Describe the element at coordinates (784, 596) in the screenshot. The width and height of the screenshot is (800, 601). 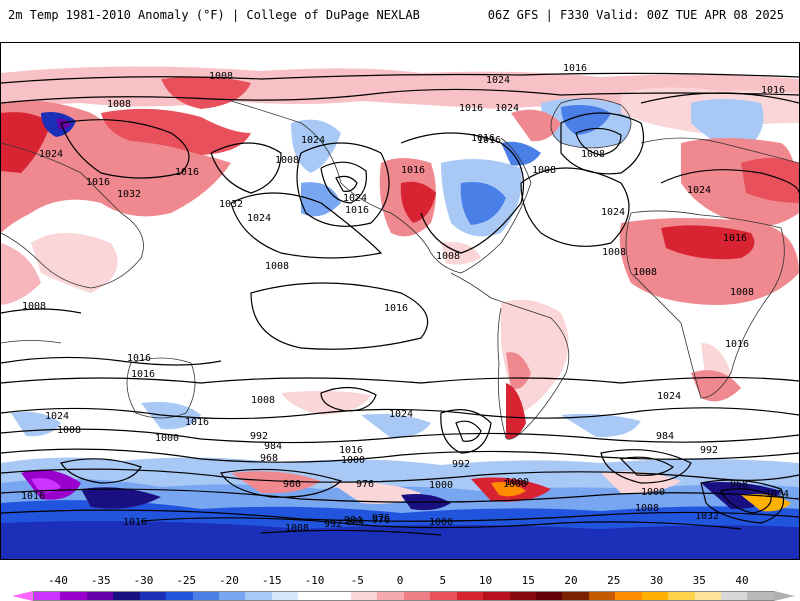
I see `colorbar-max-arrow` at that location.